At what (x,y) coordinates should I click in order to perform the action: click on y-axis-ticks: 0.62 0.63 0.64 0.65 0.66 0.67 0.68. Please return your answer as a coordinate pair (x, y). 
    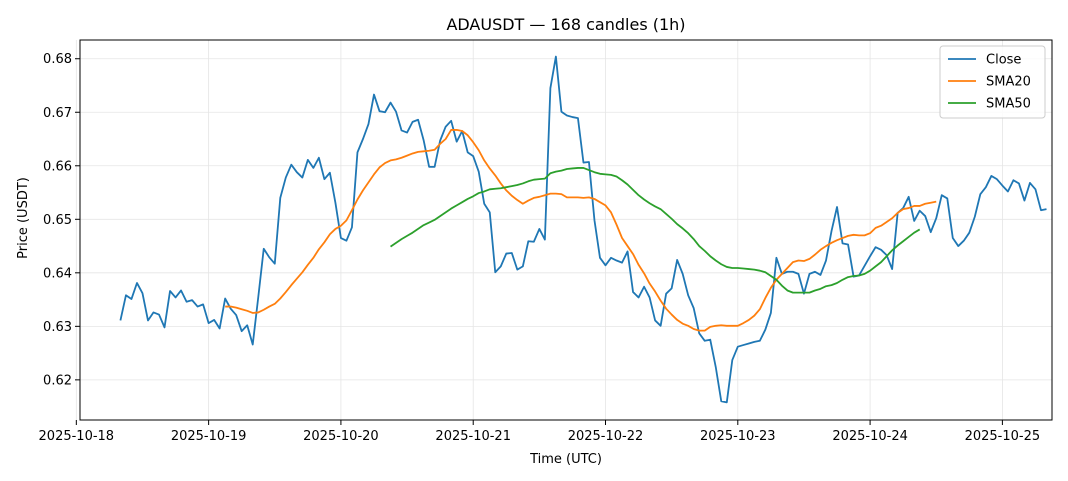
    Looking at the image, I should click on (61, 220).